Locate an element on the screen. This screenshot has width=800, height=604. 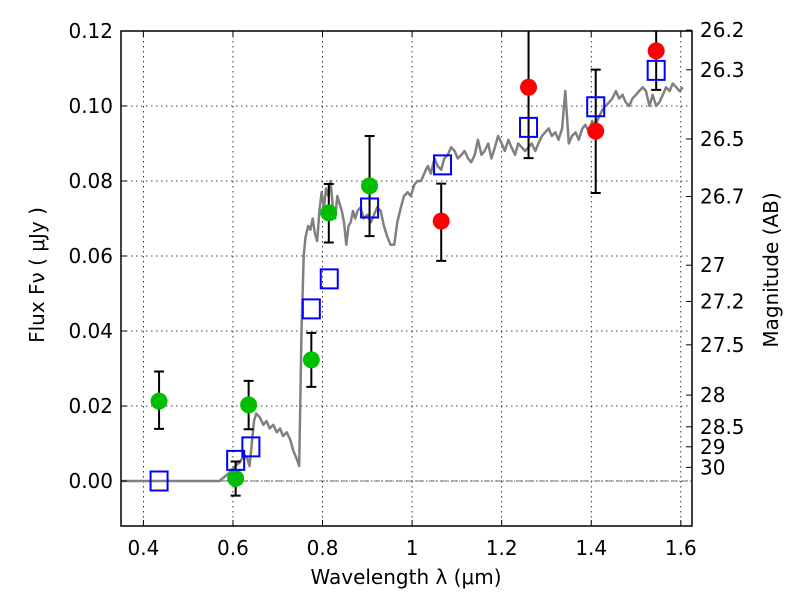
x-axis-label: Wavelength λ (μm) is located at coordinates (405, 577).